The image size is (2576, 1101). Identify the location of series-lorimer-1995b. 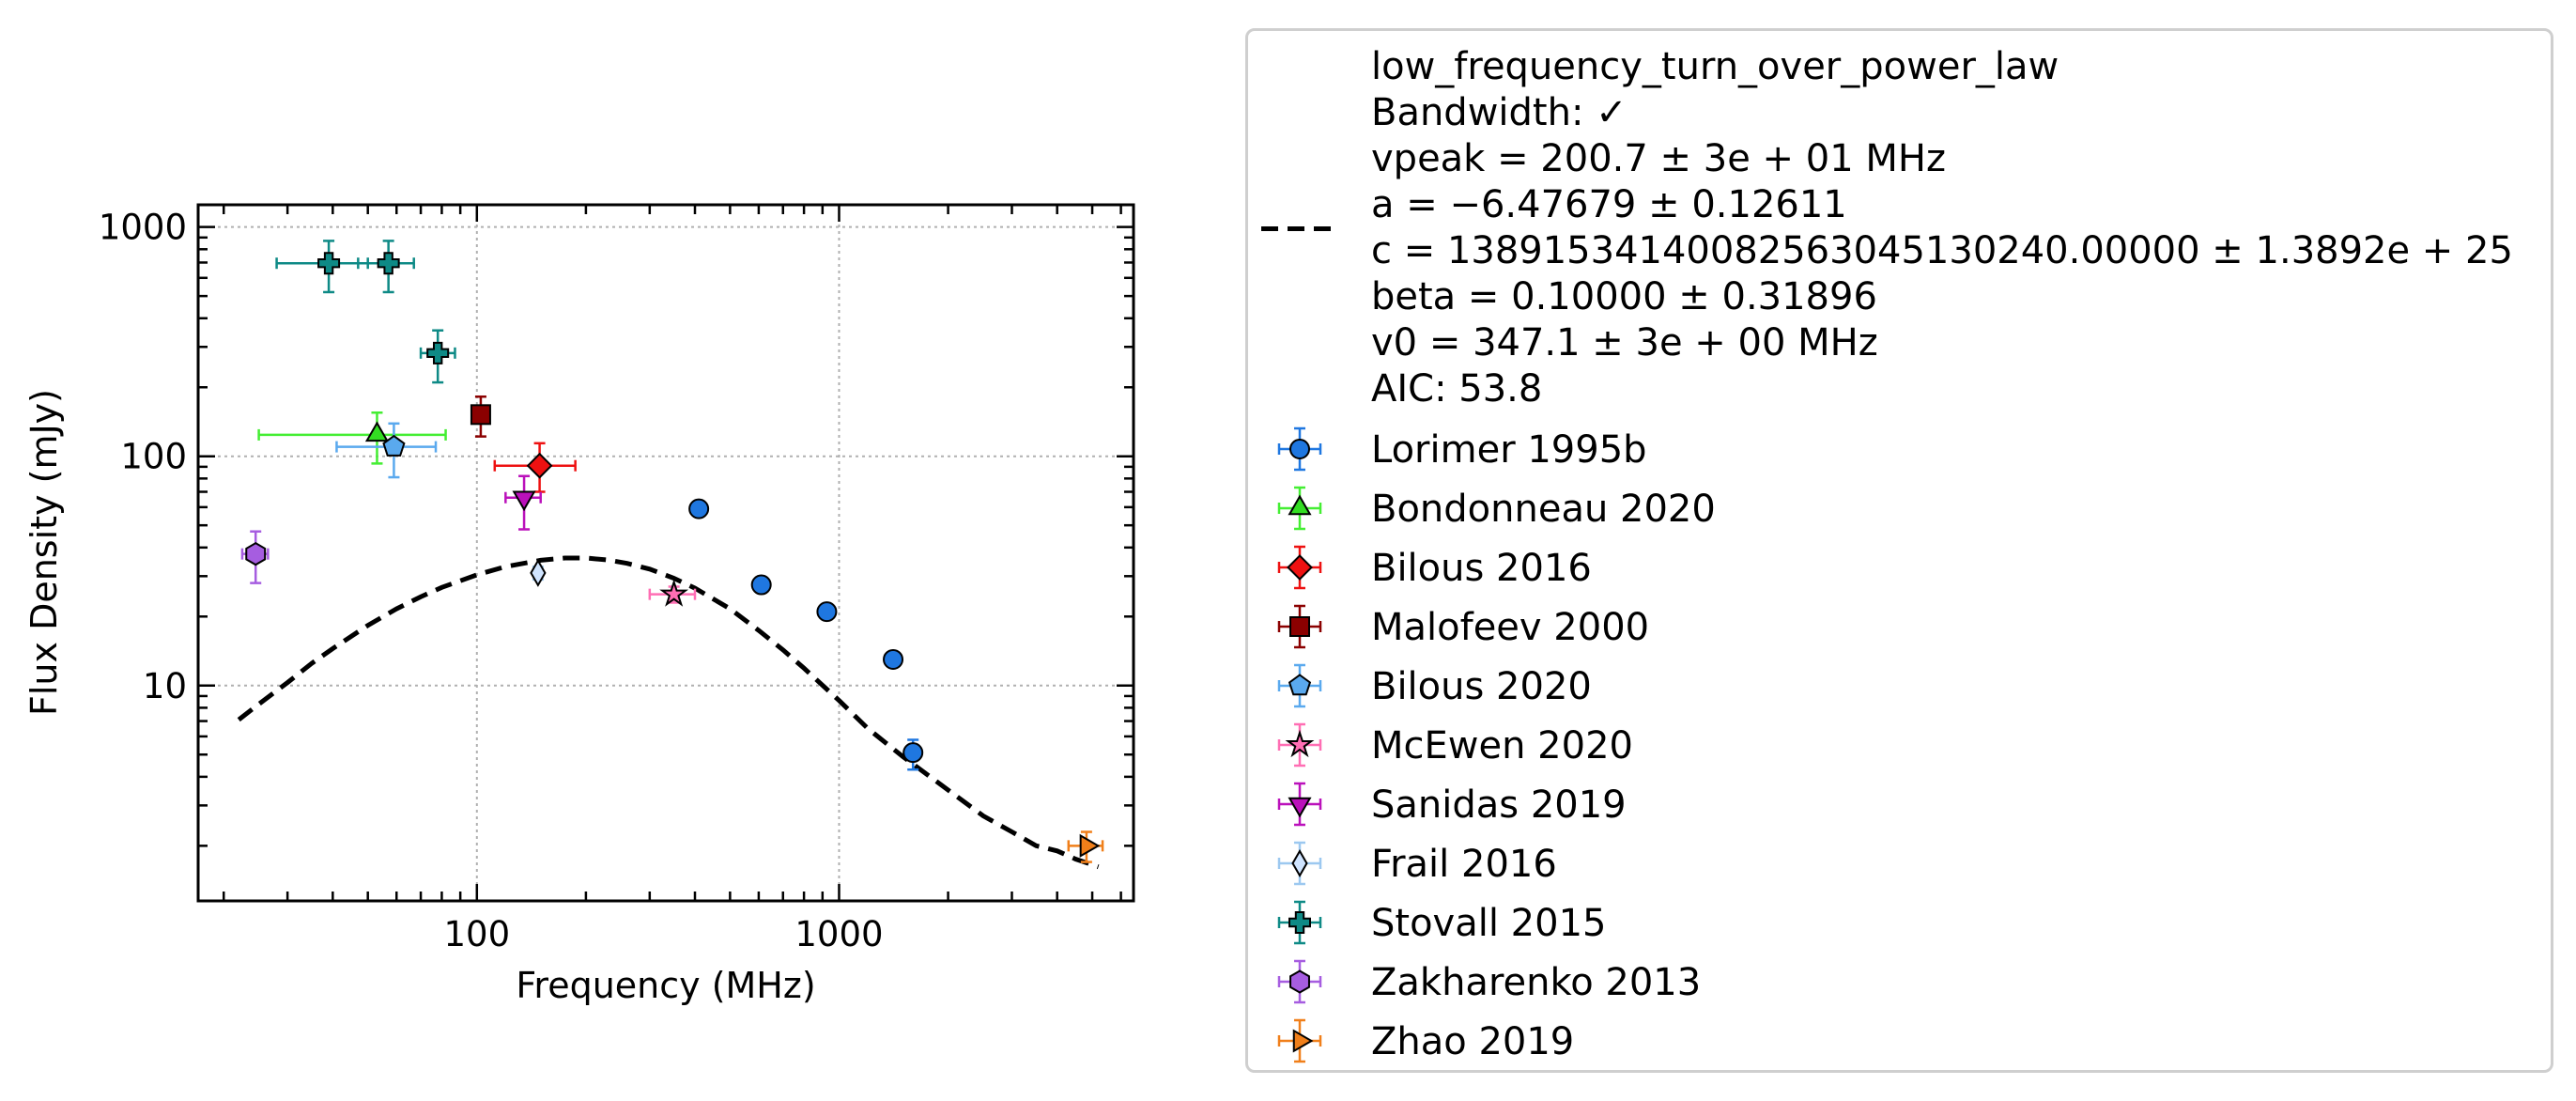
(806, 634).